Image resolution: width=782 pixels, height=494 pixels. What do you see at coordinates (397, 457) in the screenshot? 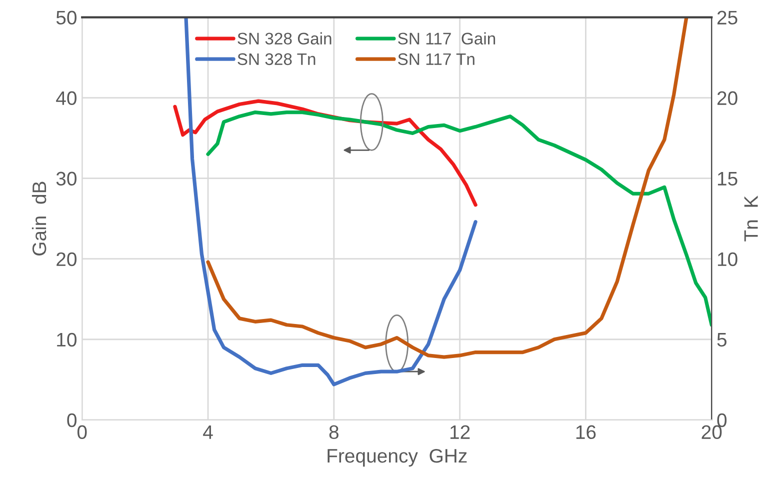
I see `x-axis-title: Frequency GHz` at bounding box center [397, 457].